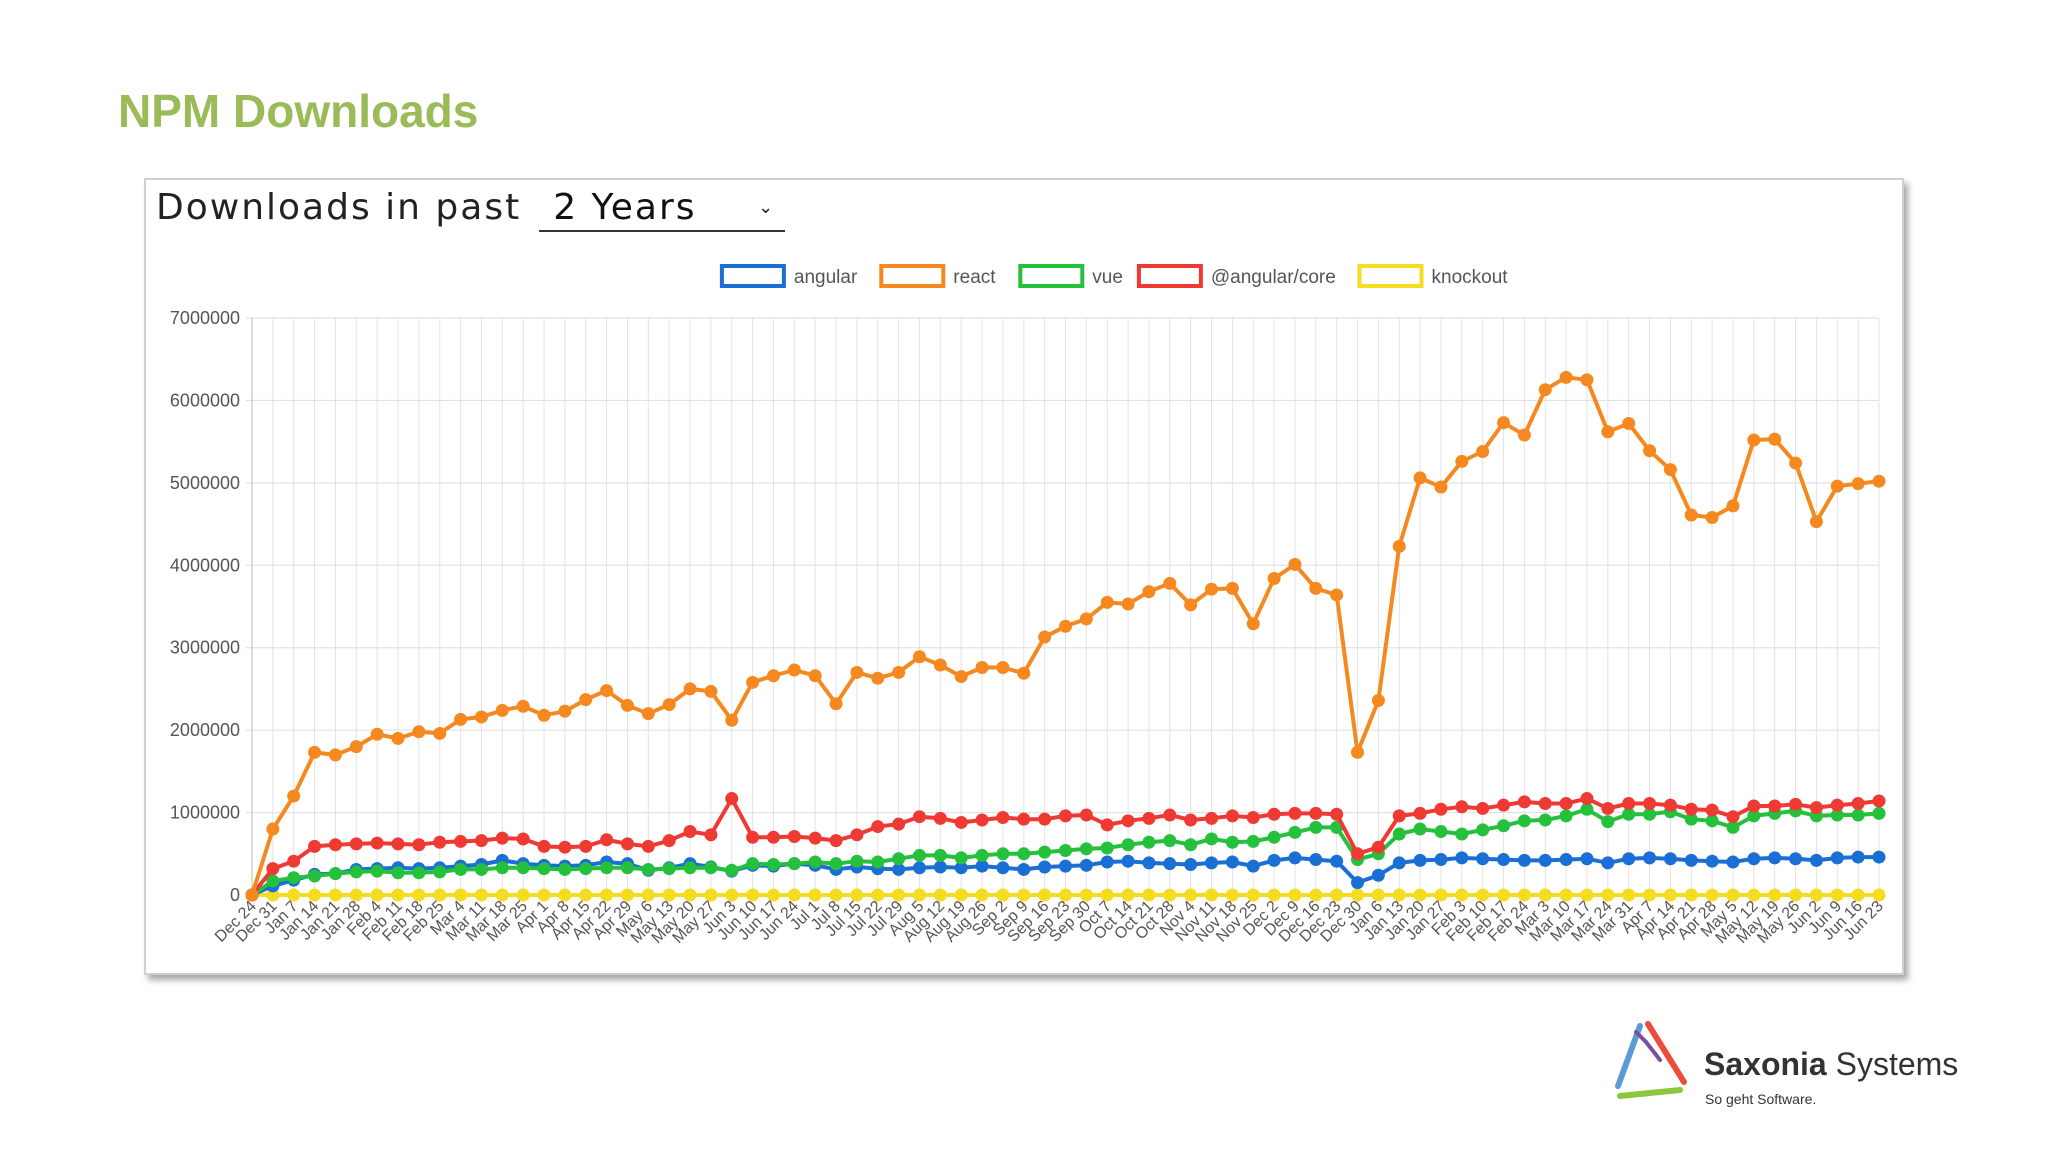 Image resolution: width=2048 pixels, height=1152 pixels. What do you see at coordinates (1065, 852) in the screenshot?
I see `series-vue` at bounding box center [1065, 852].